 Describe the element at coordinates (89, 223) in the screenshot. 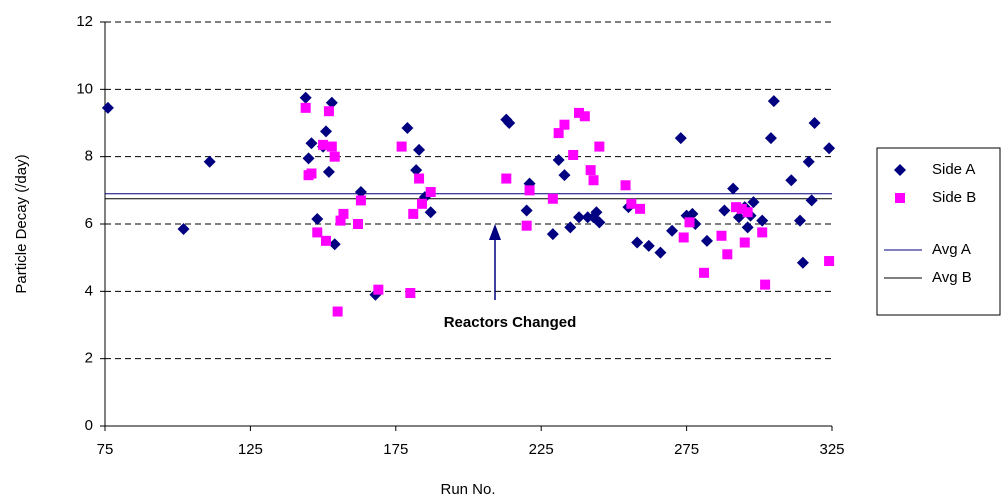

I see `y-tick-label: 6` at that location.